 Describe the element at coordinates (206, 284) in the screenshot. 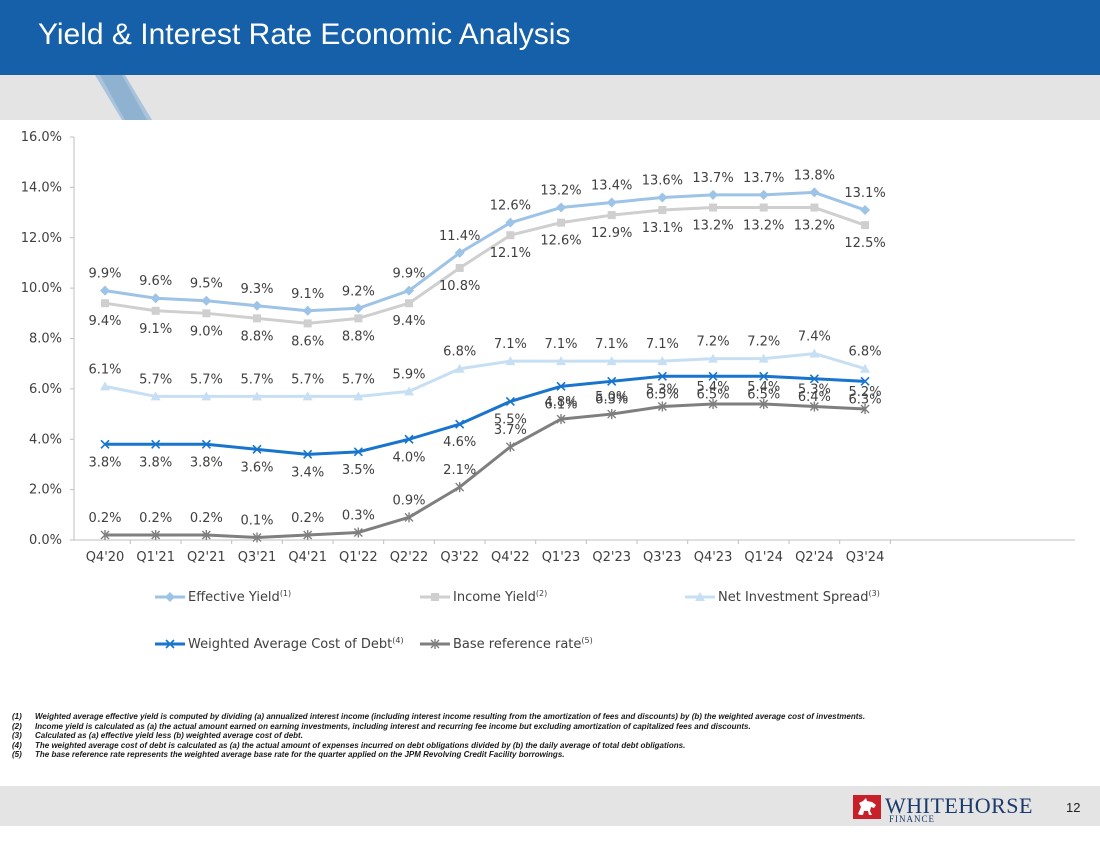

I see `effective-yield-data-label: 9.5%` at that location.